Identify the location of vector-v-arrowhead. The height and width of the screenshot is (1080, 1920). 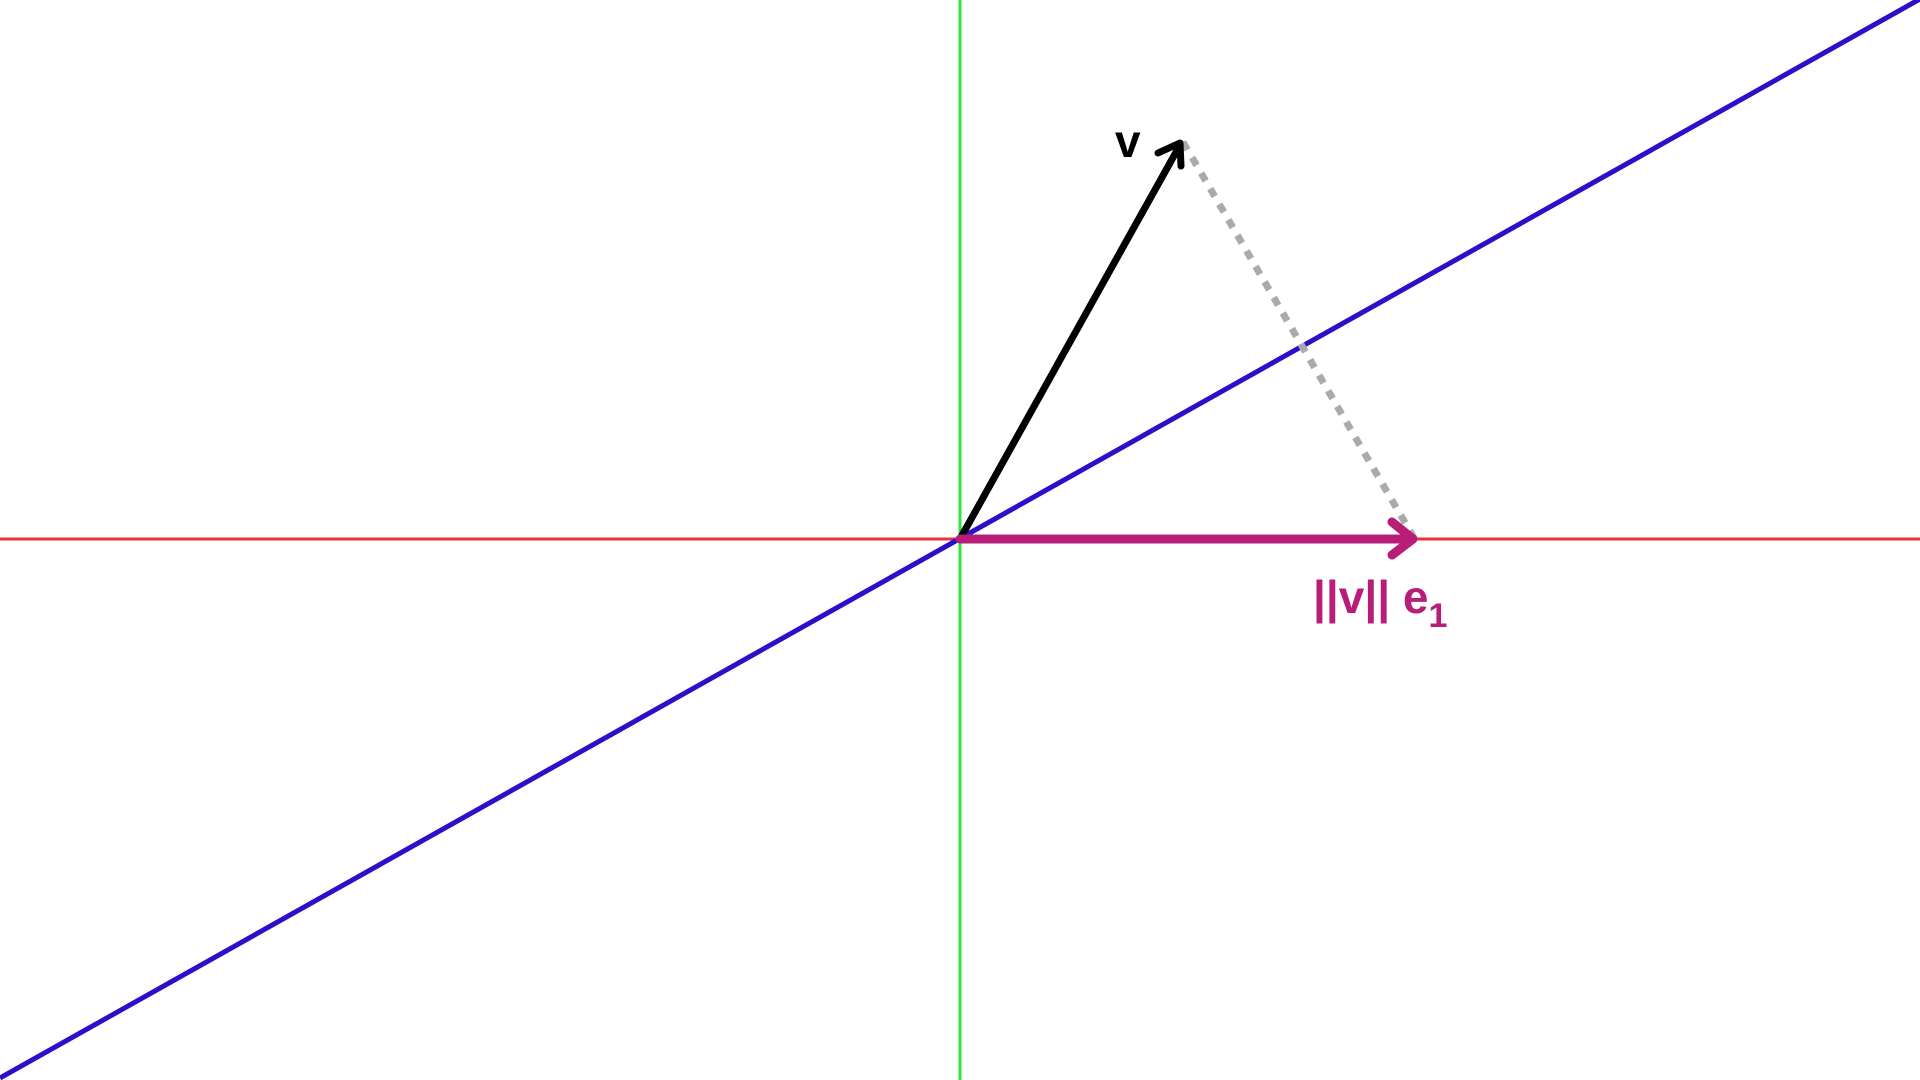
(1169, 154).